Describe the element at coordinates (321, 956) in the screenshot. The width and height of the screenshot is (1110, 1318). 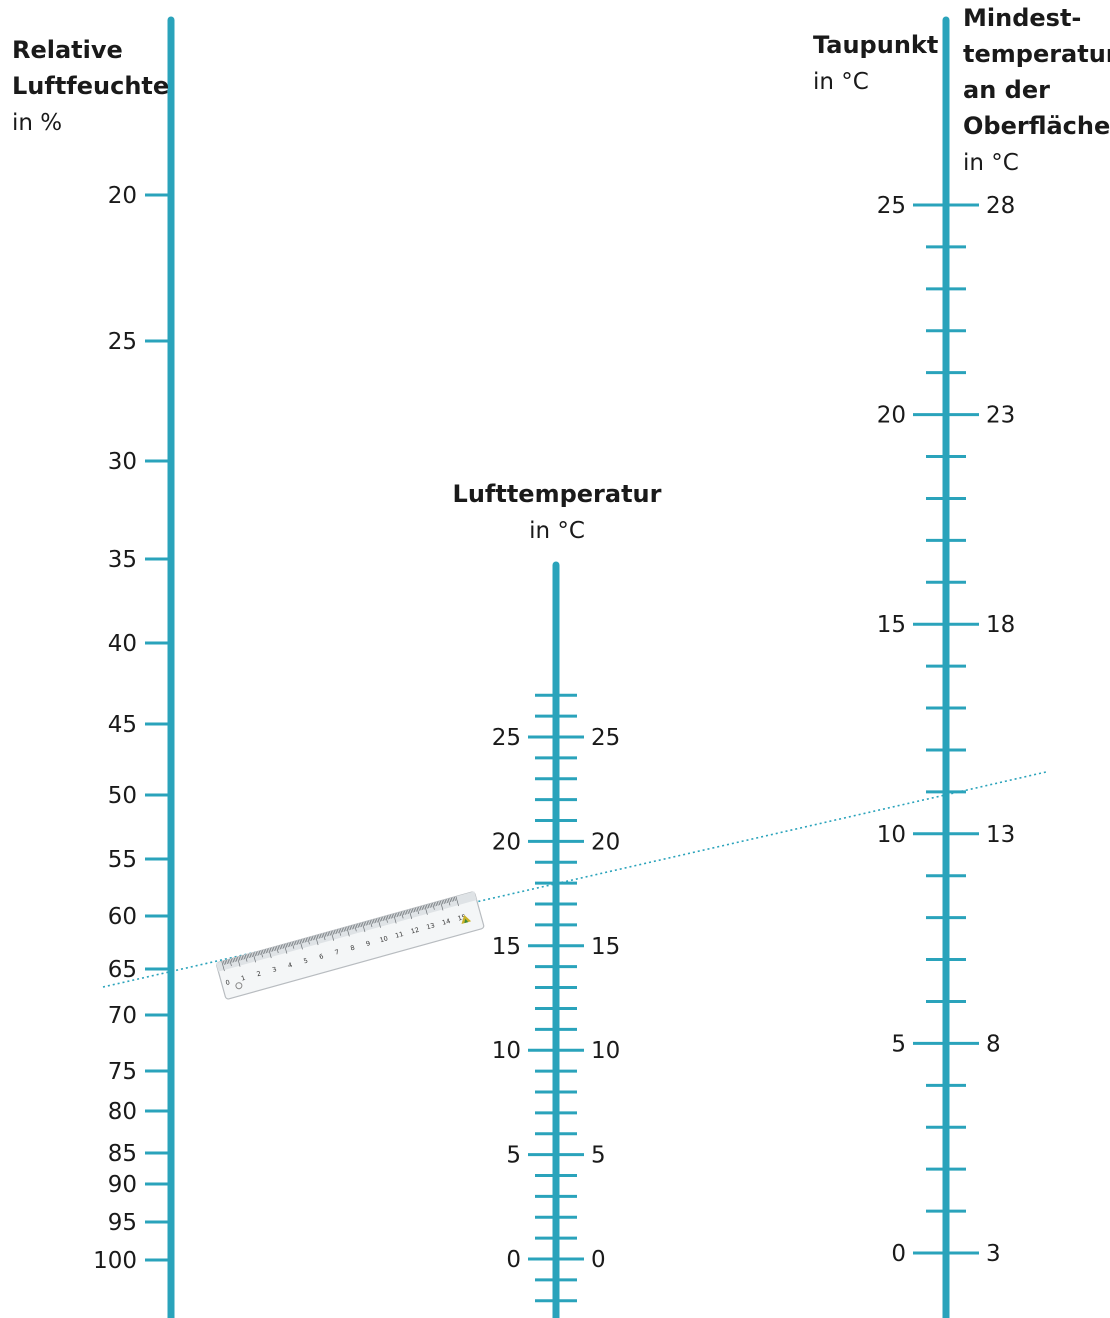
I see `ruler-number: 6` at that location.